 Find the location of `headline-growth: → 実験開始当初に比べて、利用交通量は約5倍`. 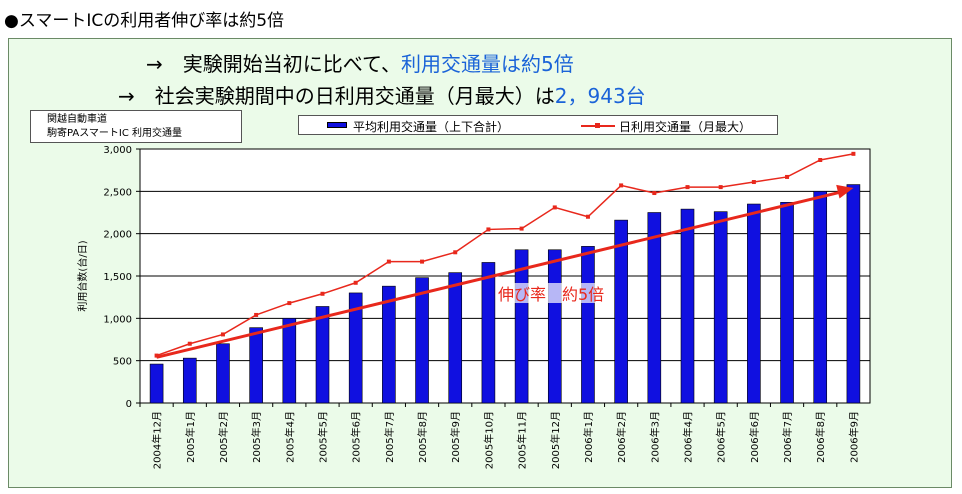

headline-growth: → 実験開始当初に比べて、利用交通量は約5倍 is located at coordinates (360, 62).